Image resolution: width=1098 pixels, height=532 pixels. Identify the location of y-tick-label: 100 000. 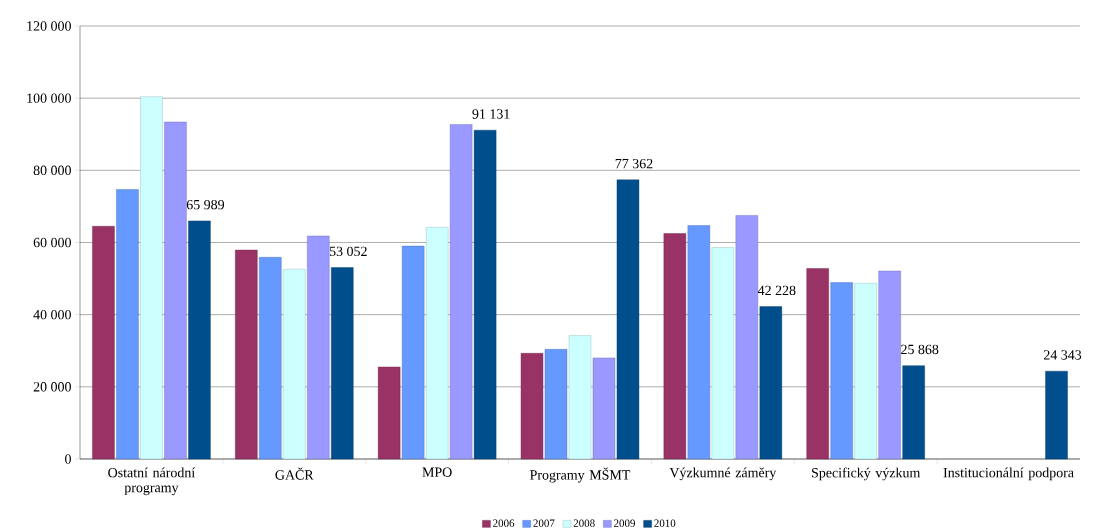
(49, 98).